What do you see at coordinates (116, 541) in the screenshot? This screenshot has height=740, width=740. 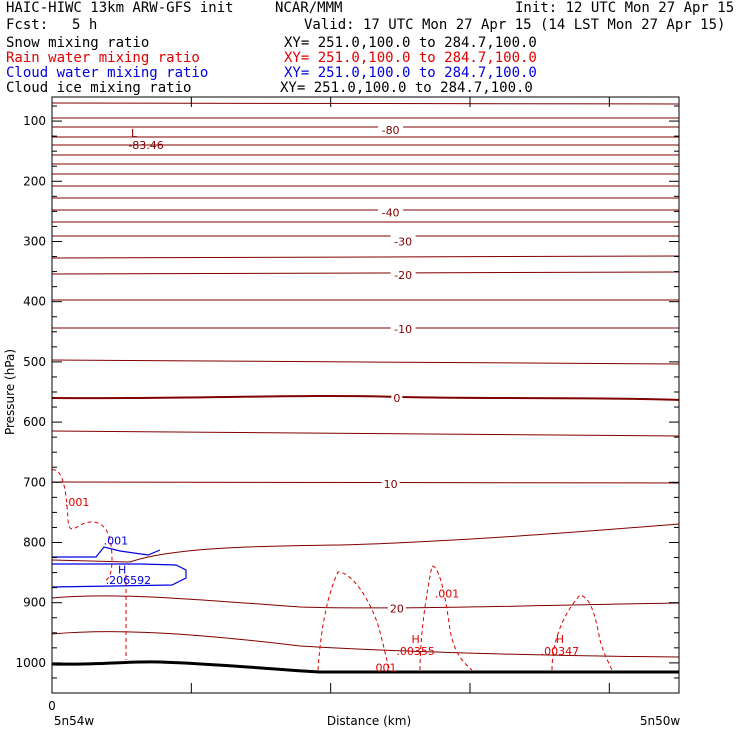 I see `cloud-label: .001` at bounding box center [116, 541].